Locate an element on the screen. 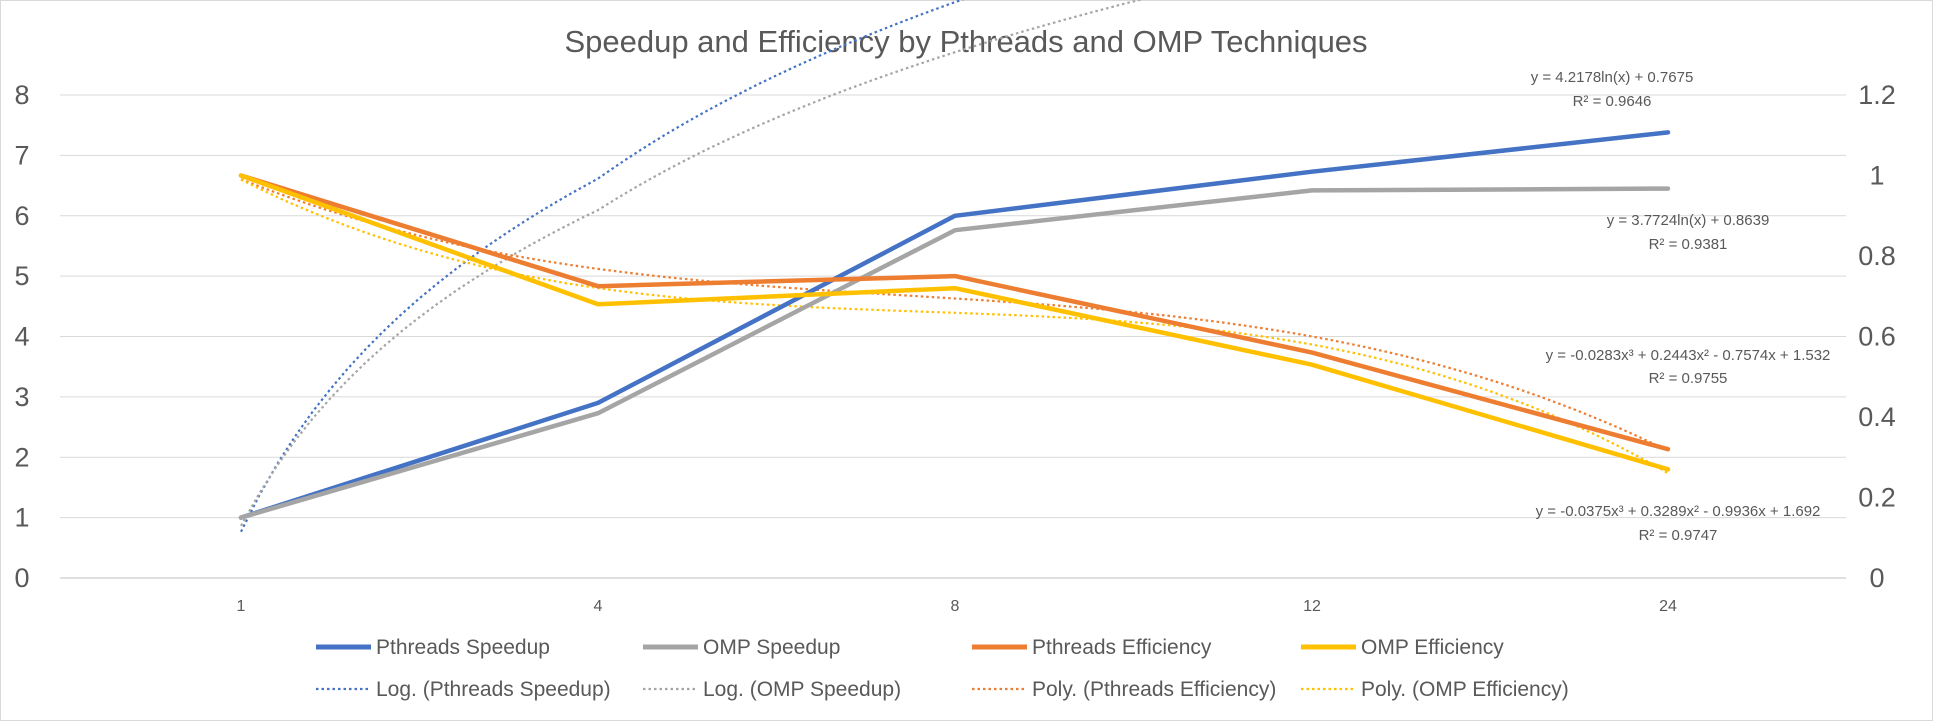 This screenshot has height=727, width=1934. y-left-tick-label: 1 is located at coordinates (21, 518).